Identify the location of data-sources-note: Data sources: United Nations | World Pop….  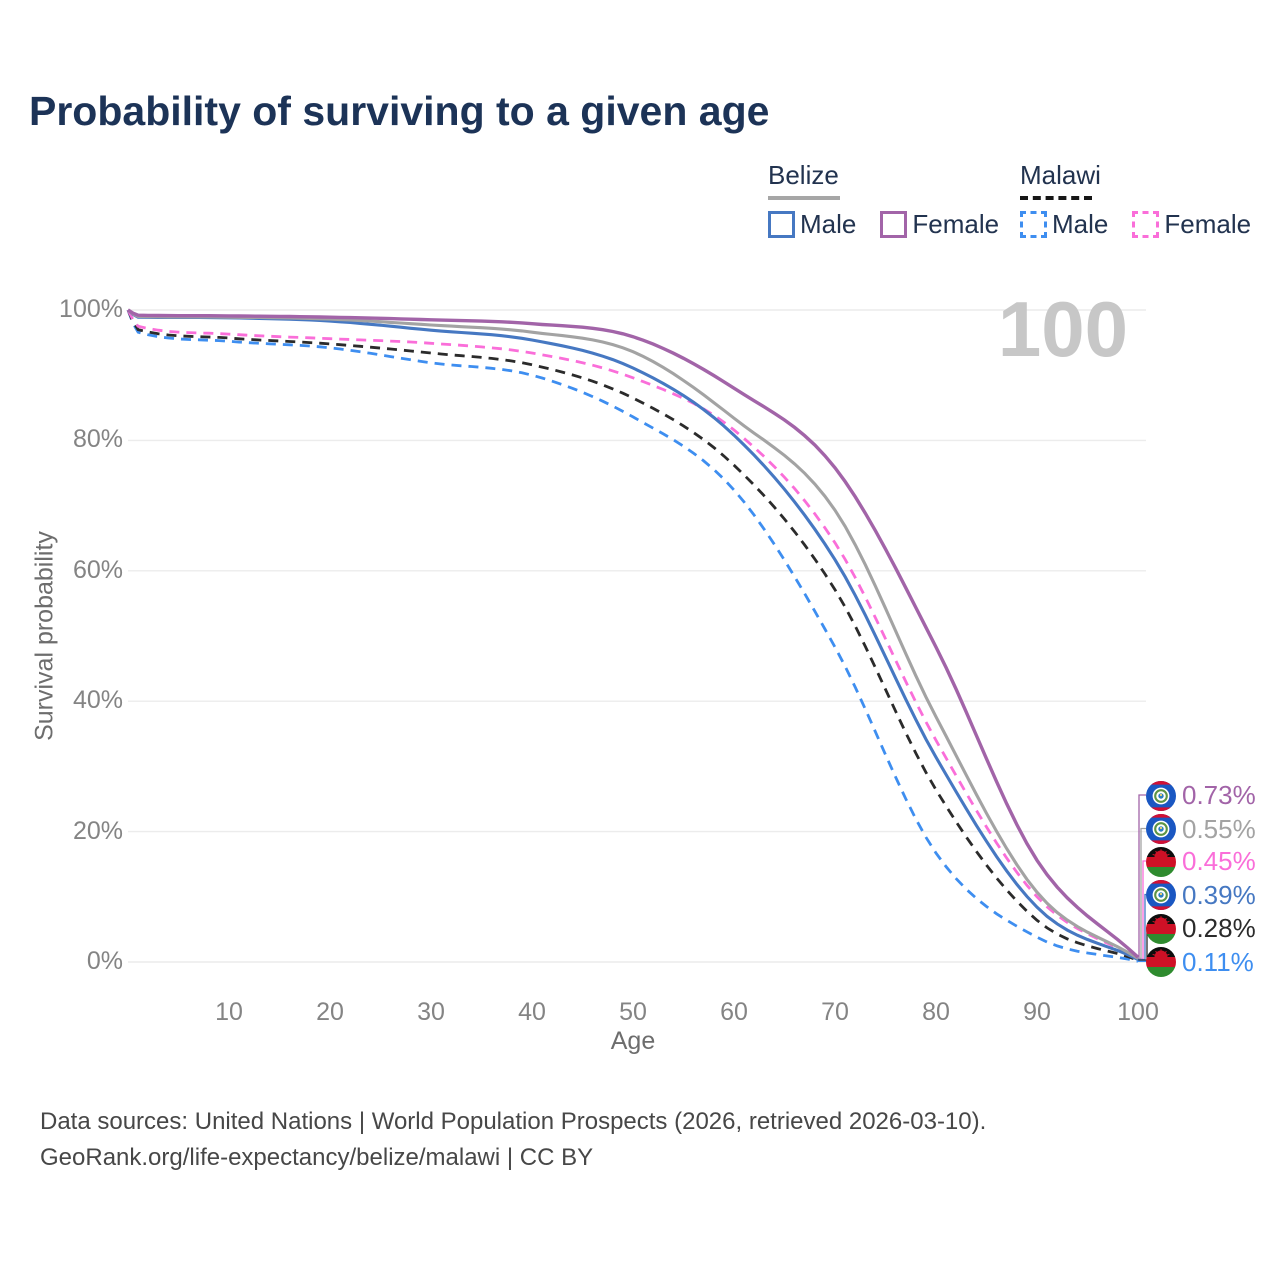
(513, 1121).